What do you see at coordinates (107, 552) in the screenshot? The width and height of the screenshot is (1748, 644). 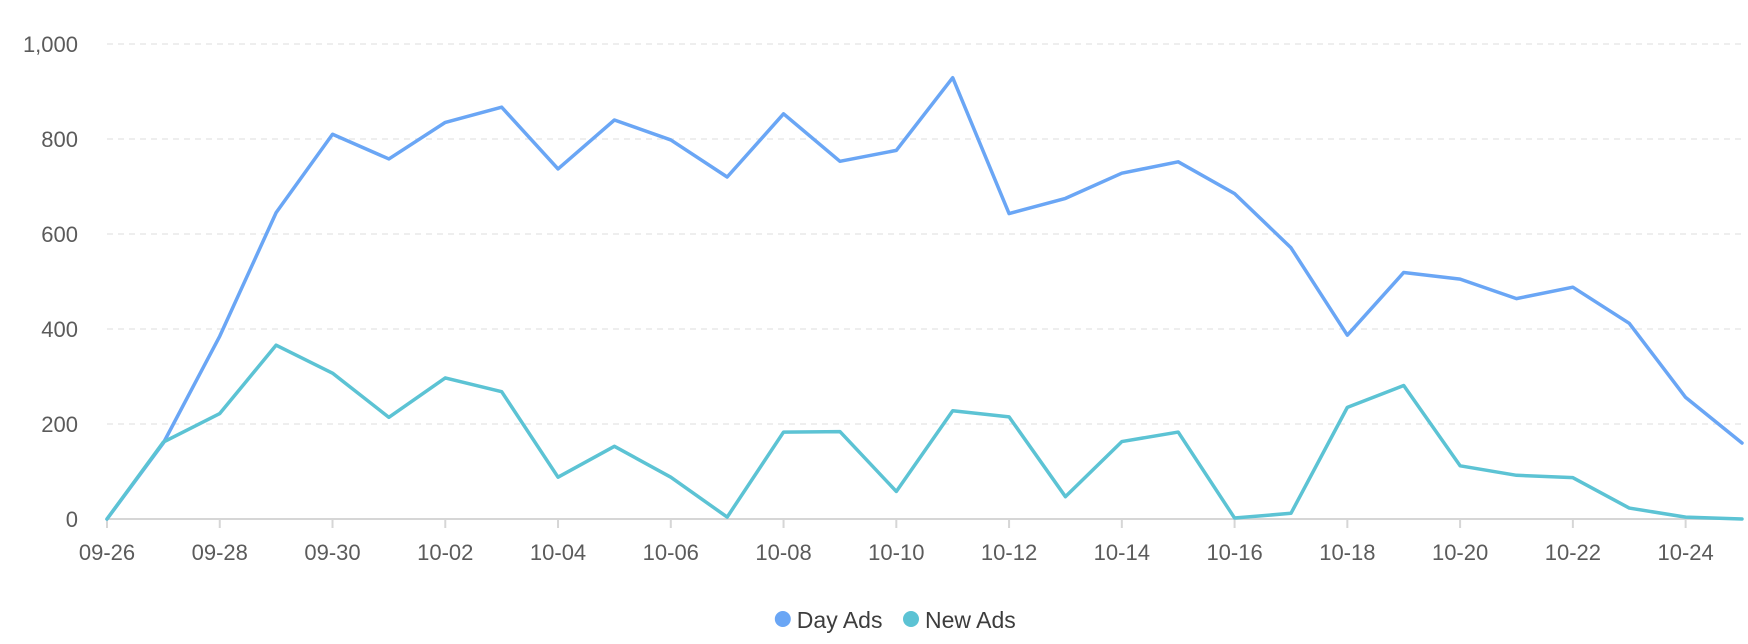 I see `x-tick-label: 09-26` at bounding box center [107, 552].